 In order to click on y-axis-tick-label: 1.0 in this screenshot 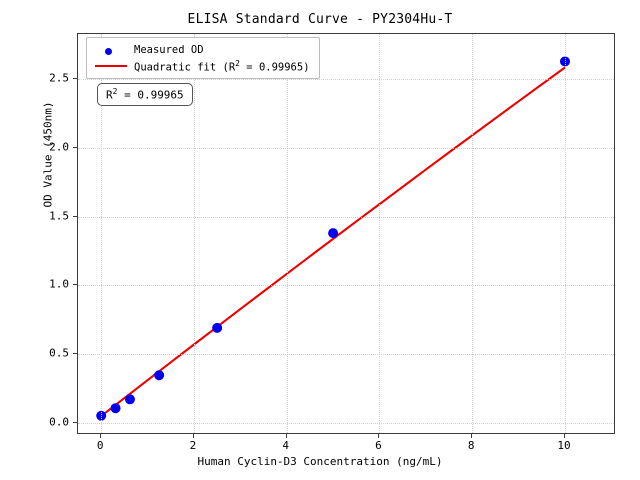, I will do `click(59, 284)`.